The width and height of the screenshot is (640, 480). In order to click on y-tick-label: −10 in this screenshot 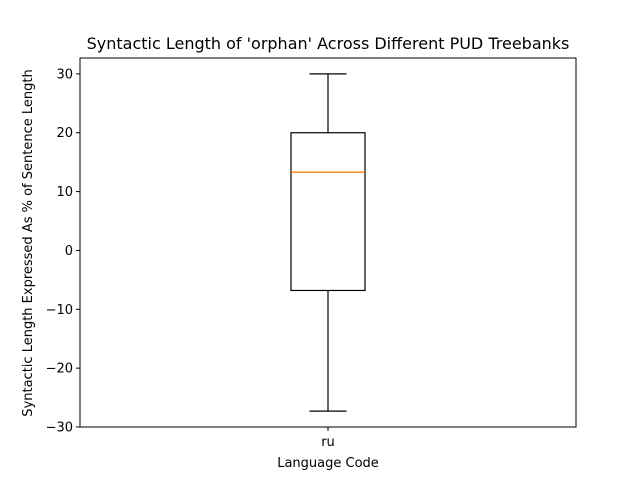, I will do `click(59, 310)`.